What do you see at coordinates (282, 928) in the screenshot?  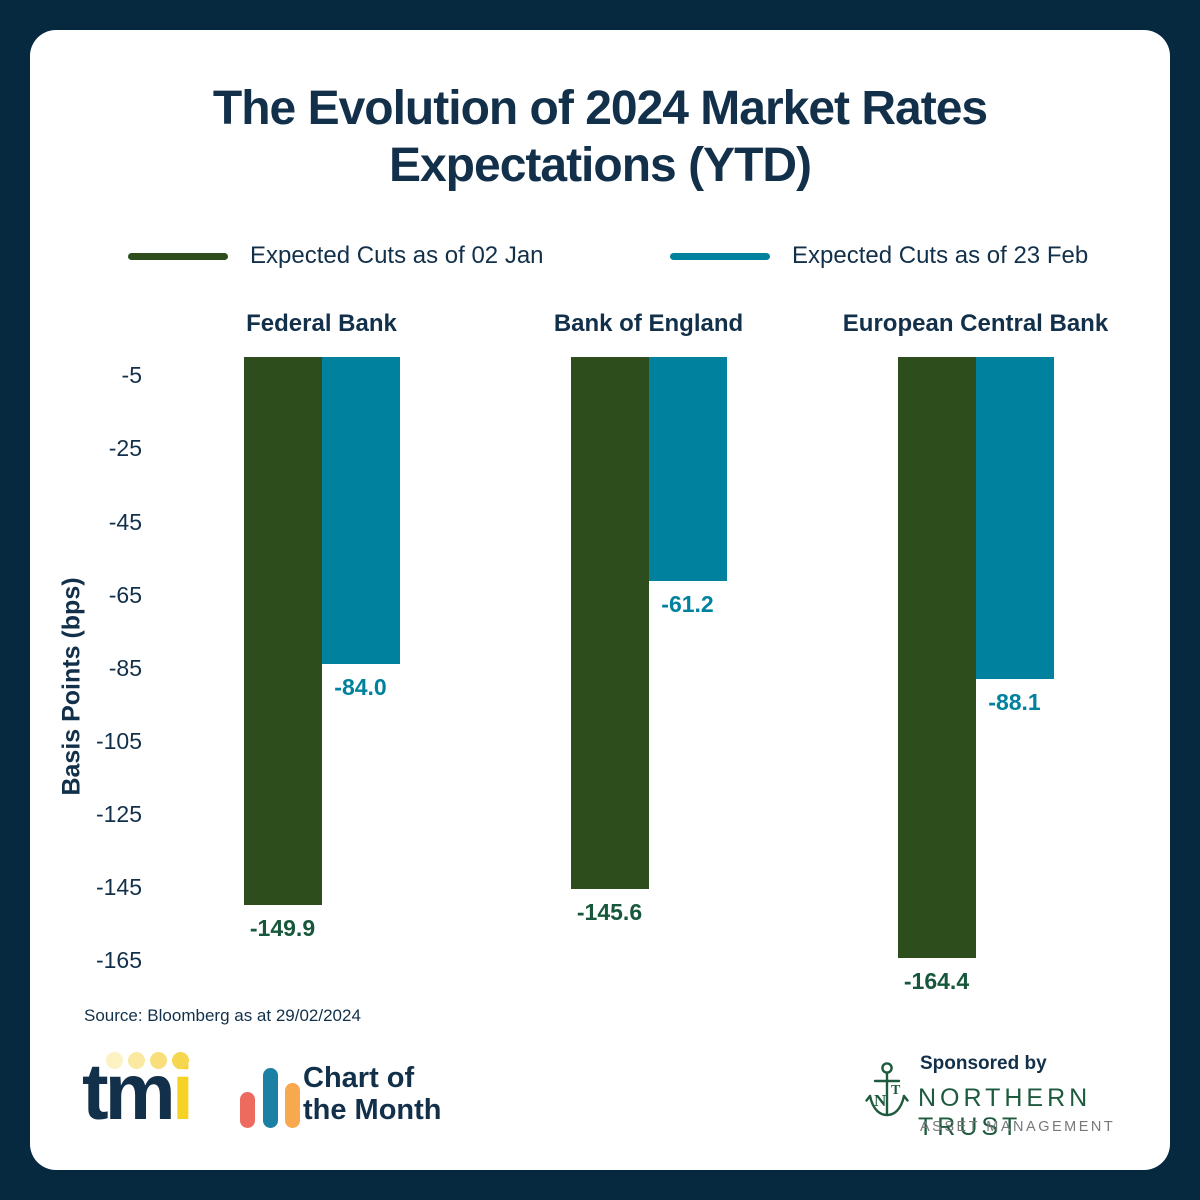 I see `bar-value-label: -149.9` at bounding box center [282, 928].